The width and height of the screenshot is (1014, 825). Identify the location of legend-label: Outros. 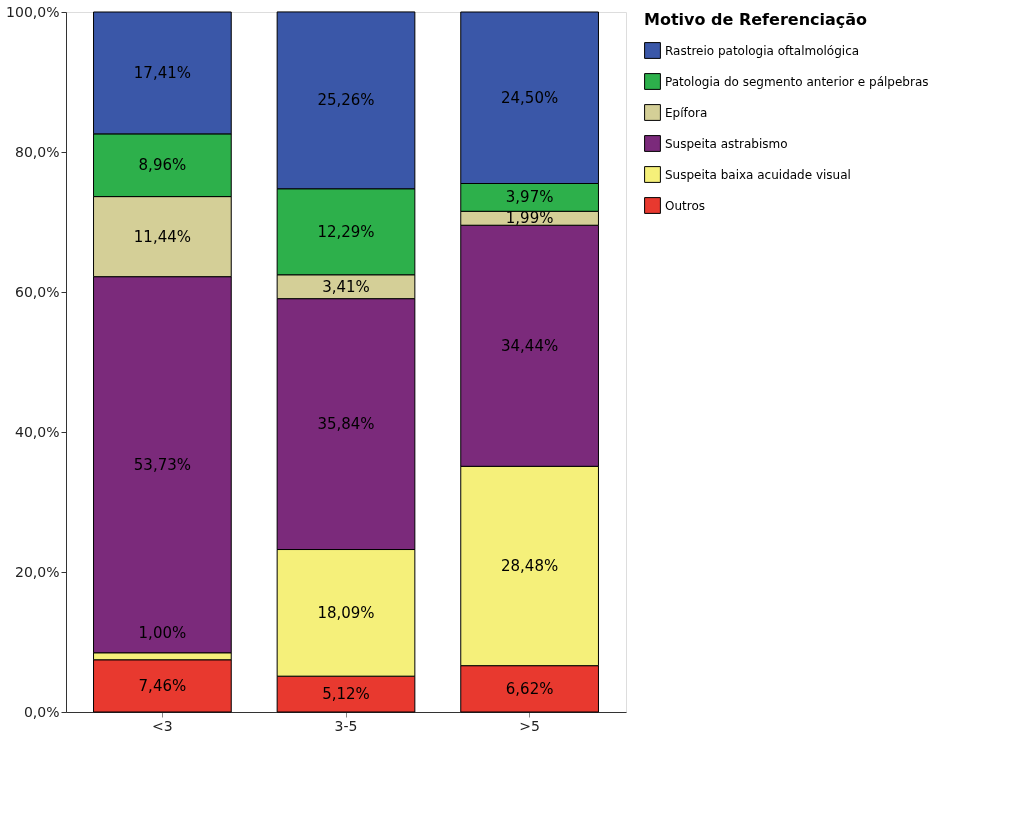
(685, 205).